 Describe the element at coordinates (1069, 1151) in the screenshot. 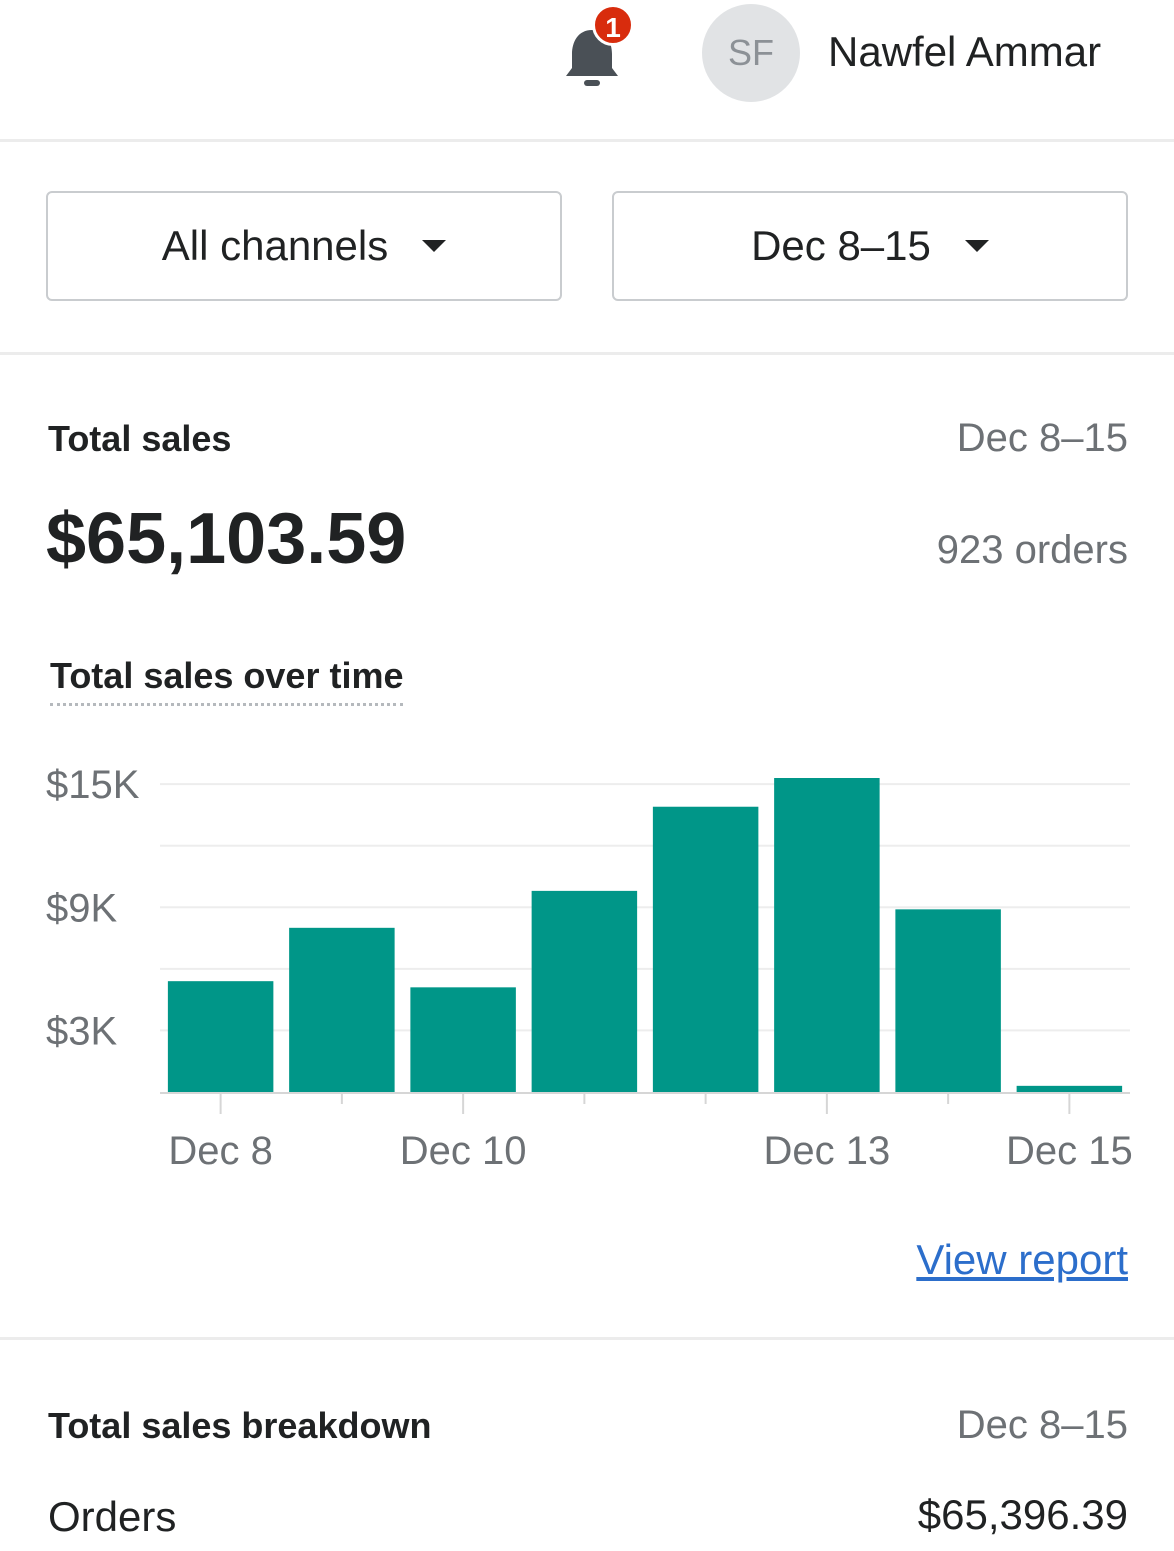

I see `x-tick-label: Dec 15` at that location.